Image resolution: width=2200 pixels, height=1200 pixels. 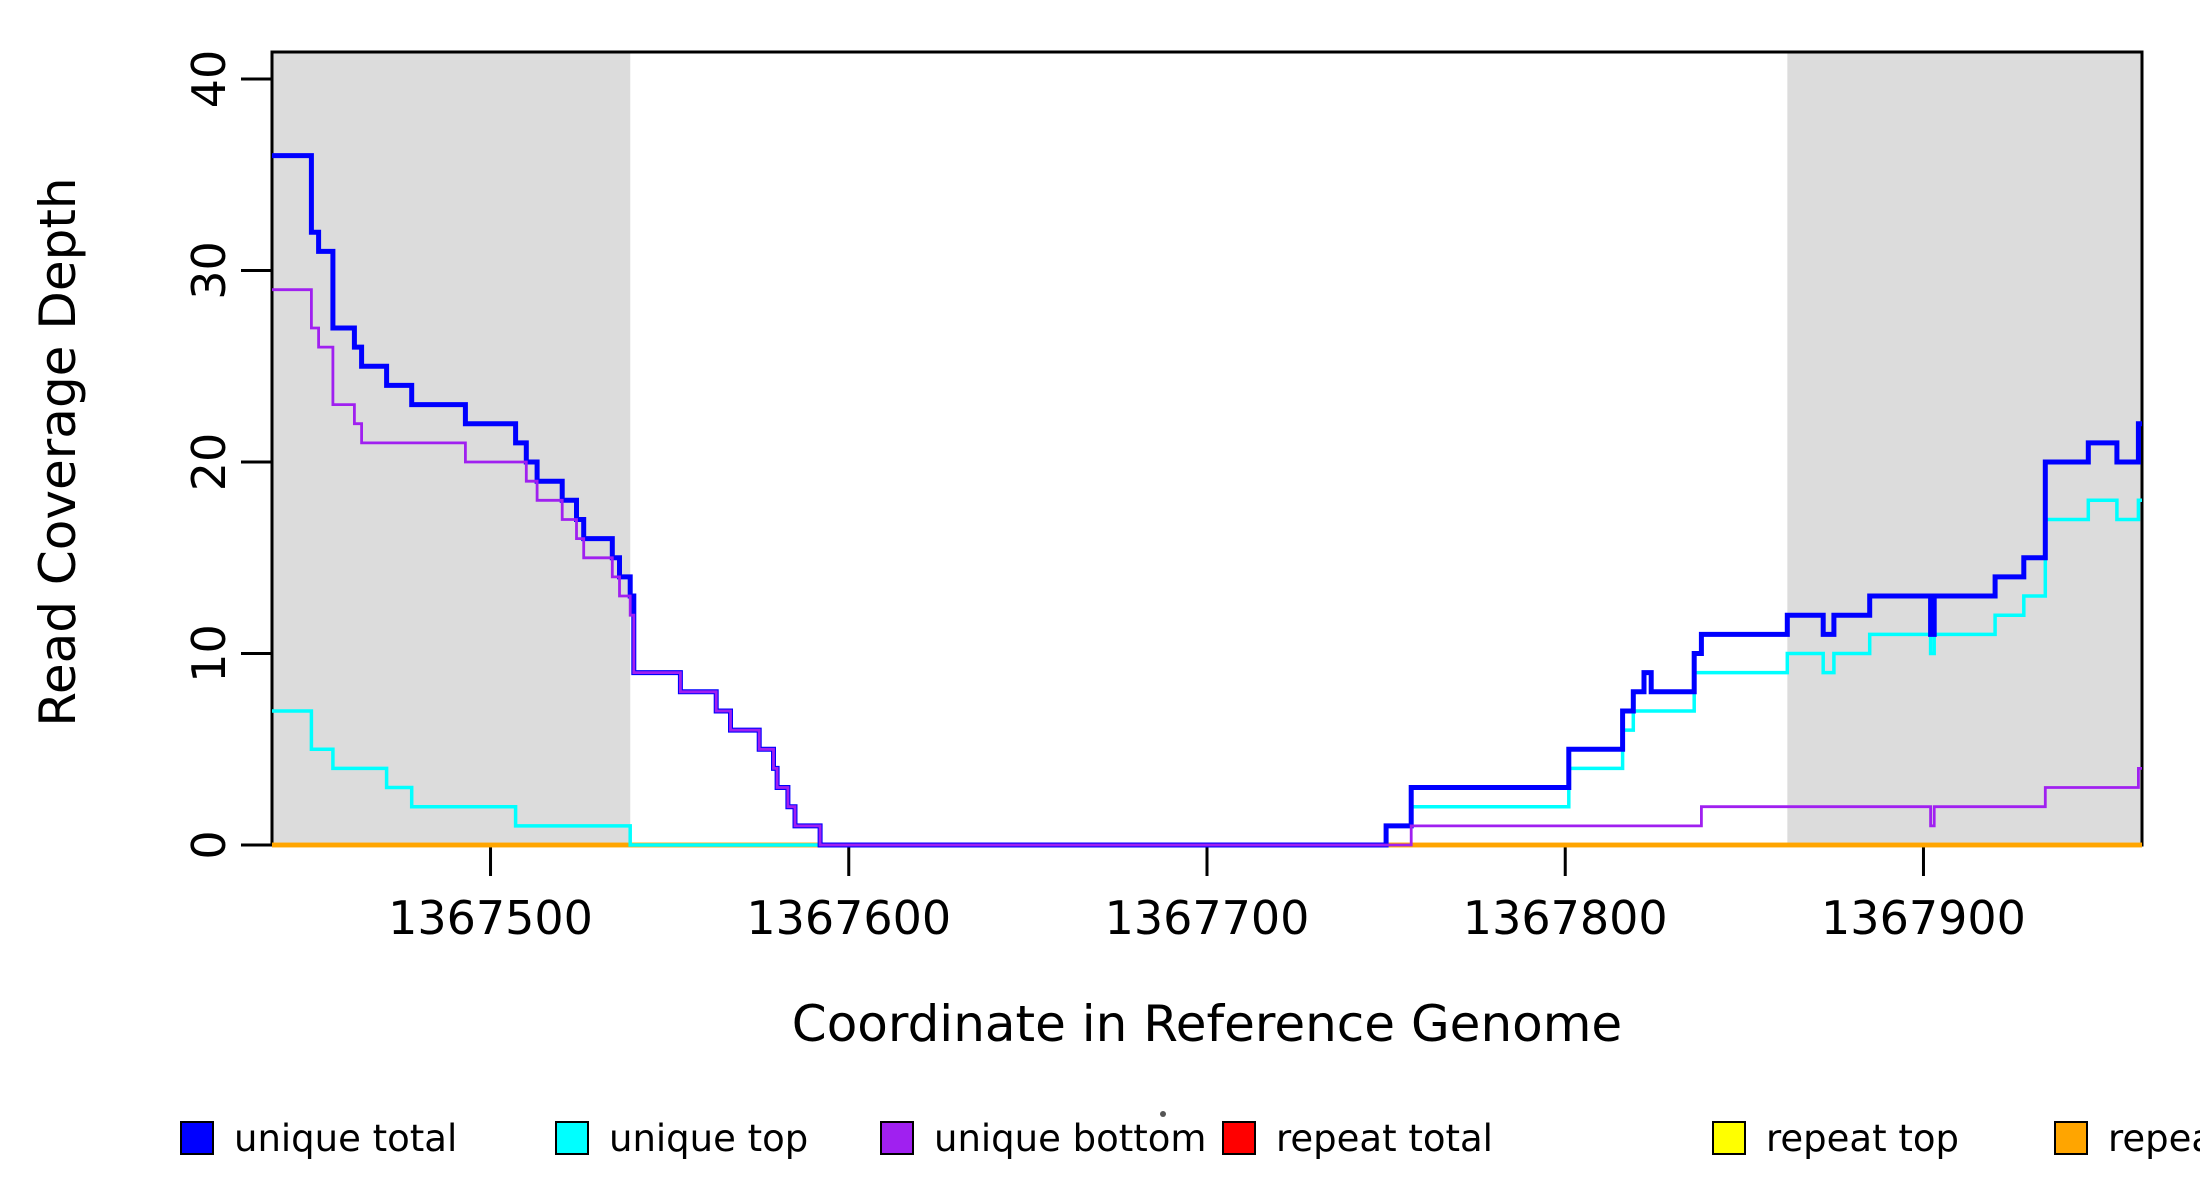 What do you see at coordinates (2071, 1138) in the screenshot?
I see `legend-swatch-repeat-bottom` at bounding box center [2071, 1138].